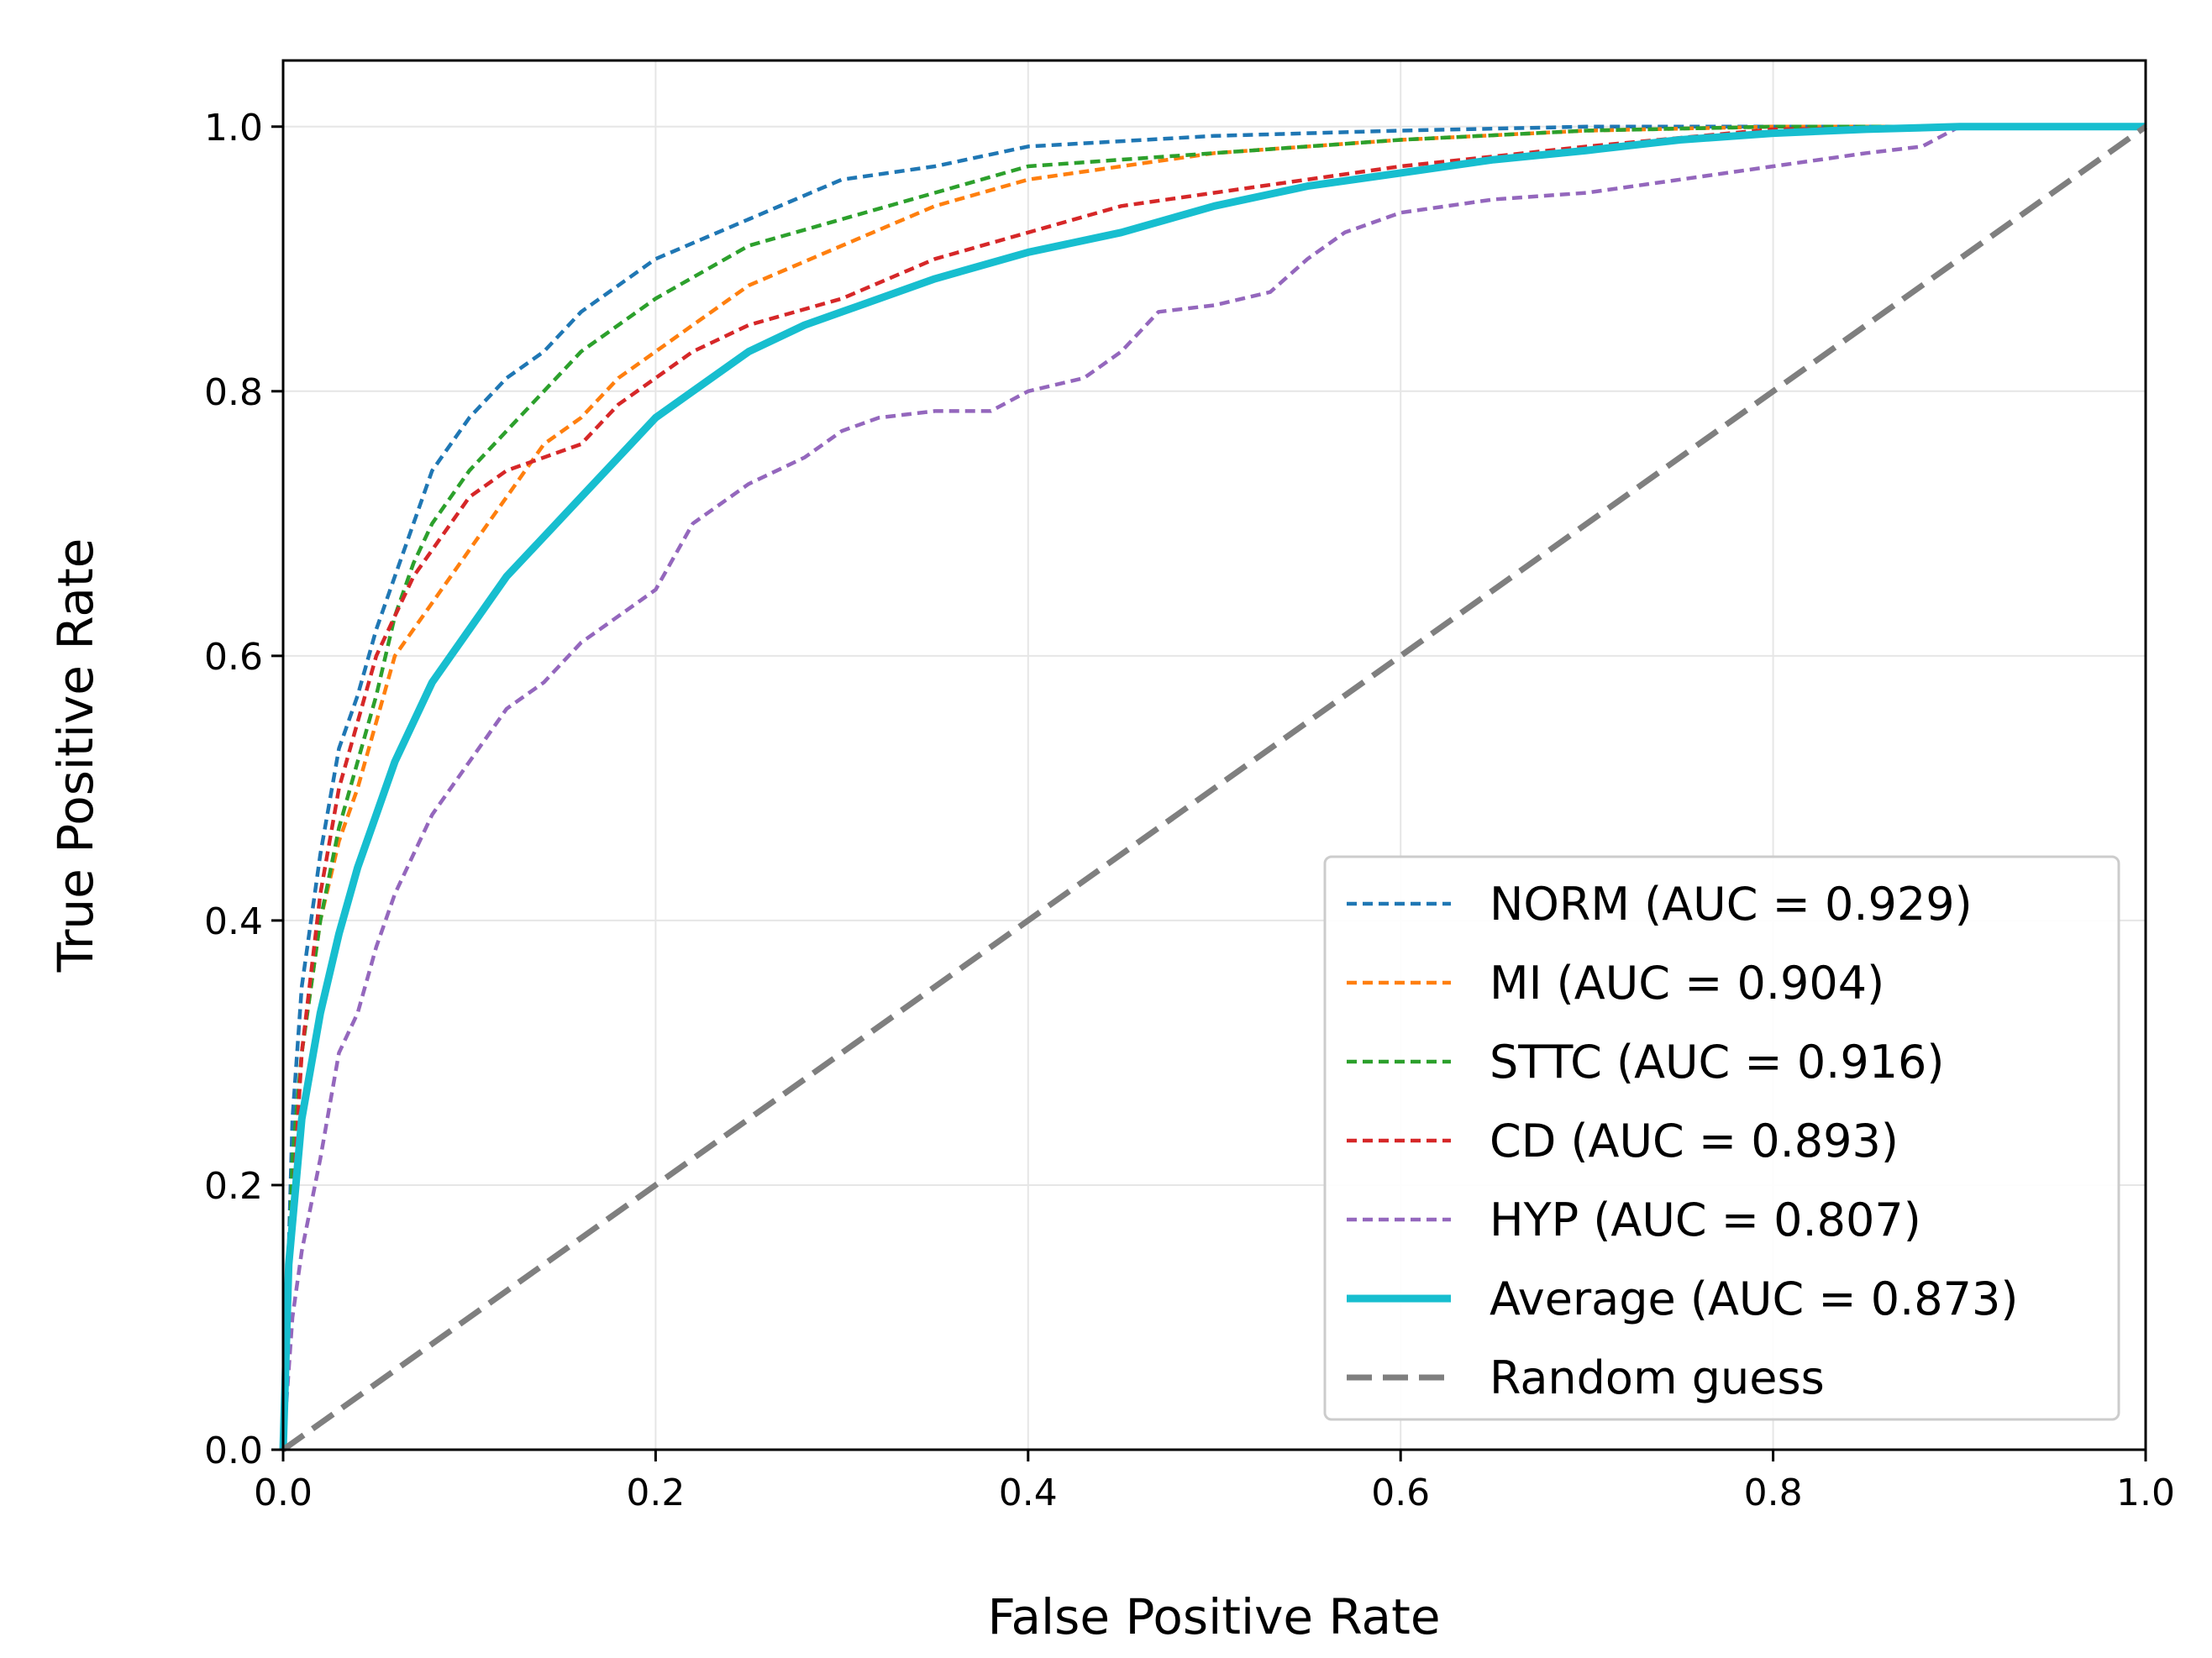 This screenshot has width=2212, height=1658. Describe the element at coordinates (1028, 1493) in the screenshot. I see `x-tick-label: 0.4` at that location.